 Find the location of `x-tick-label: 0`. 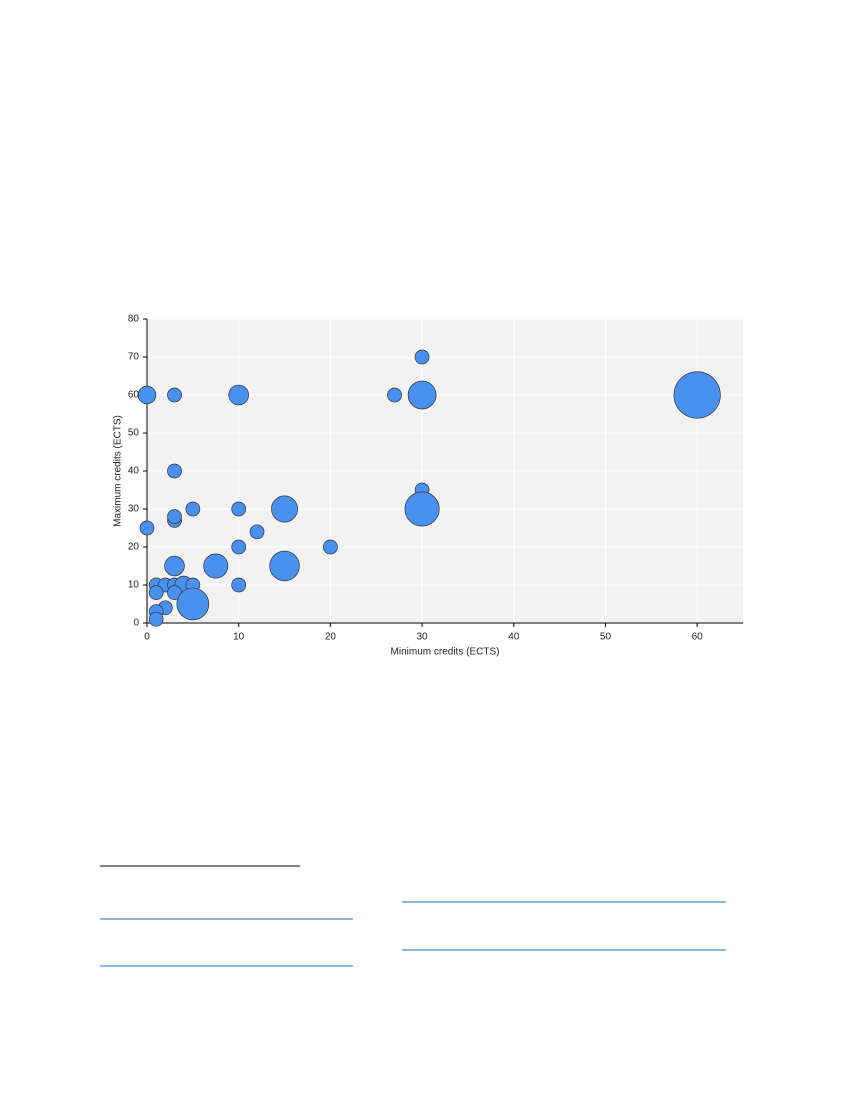

x-tick-label: 0 is located at coordinates (147, 637).